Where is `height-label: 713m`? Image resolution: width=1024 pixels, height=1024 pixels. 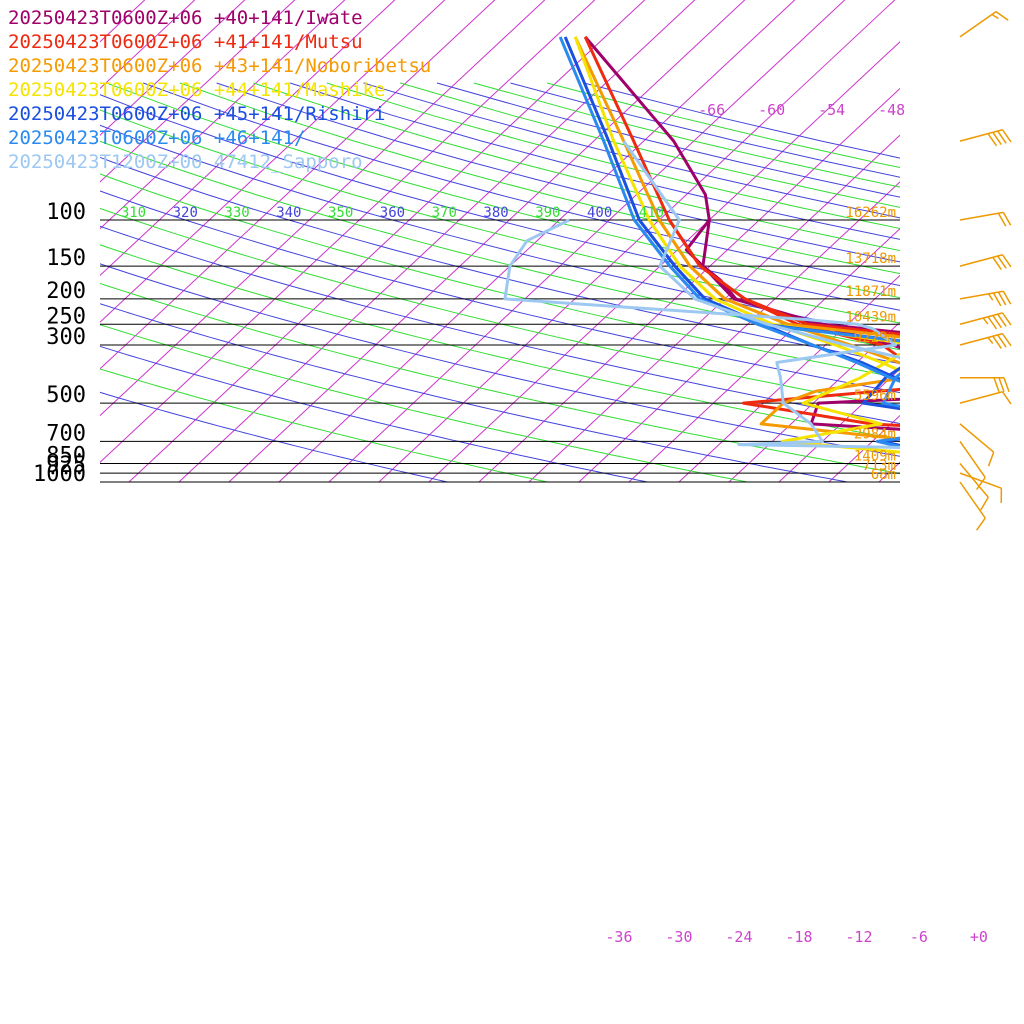
height-label: 713m is located at coordinates (879, 466).